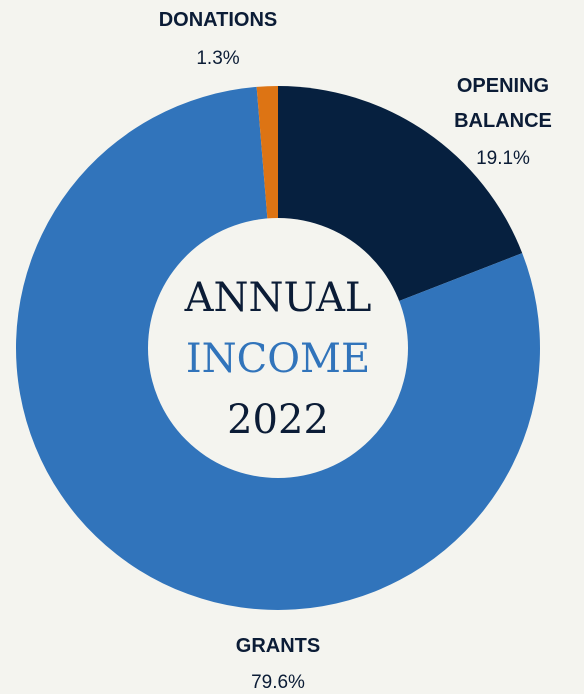 The height and width of the screenshot is (694, 584). I want to click on label-opening-balance-line1: OPENING, so click(503, 86).